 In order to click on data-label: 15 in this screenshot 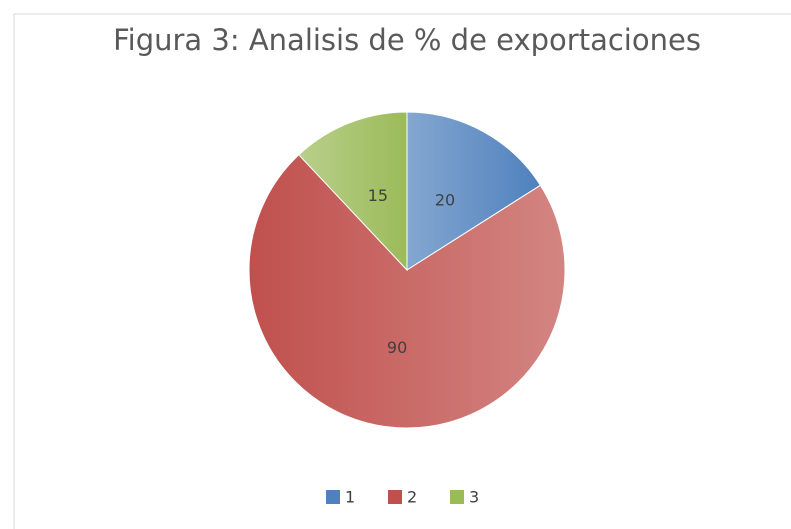, I will do `click(378, 195)`.